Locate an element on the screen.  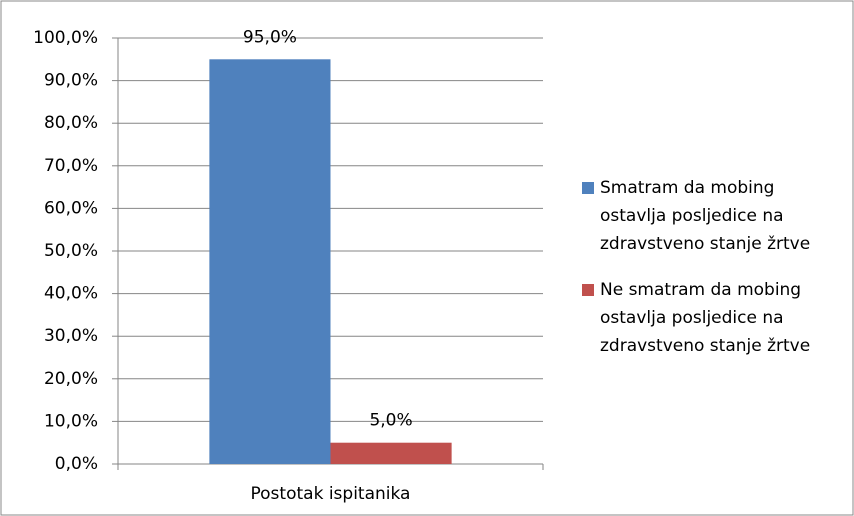
y-tick-label: 90,0% is located at coordinates (71, 81).